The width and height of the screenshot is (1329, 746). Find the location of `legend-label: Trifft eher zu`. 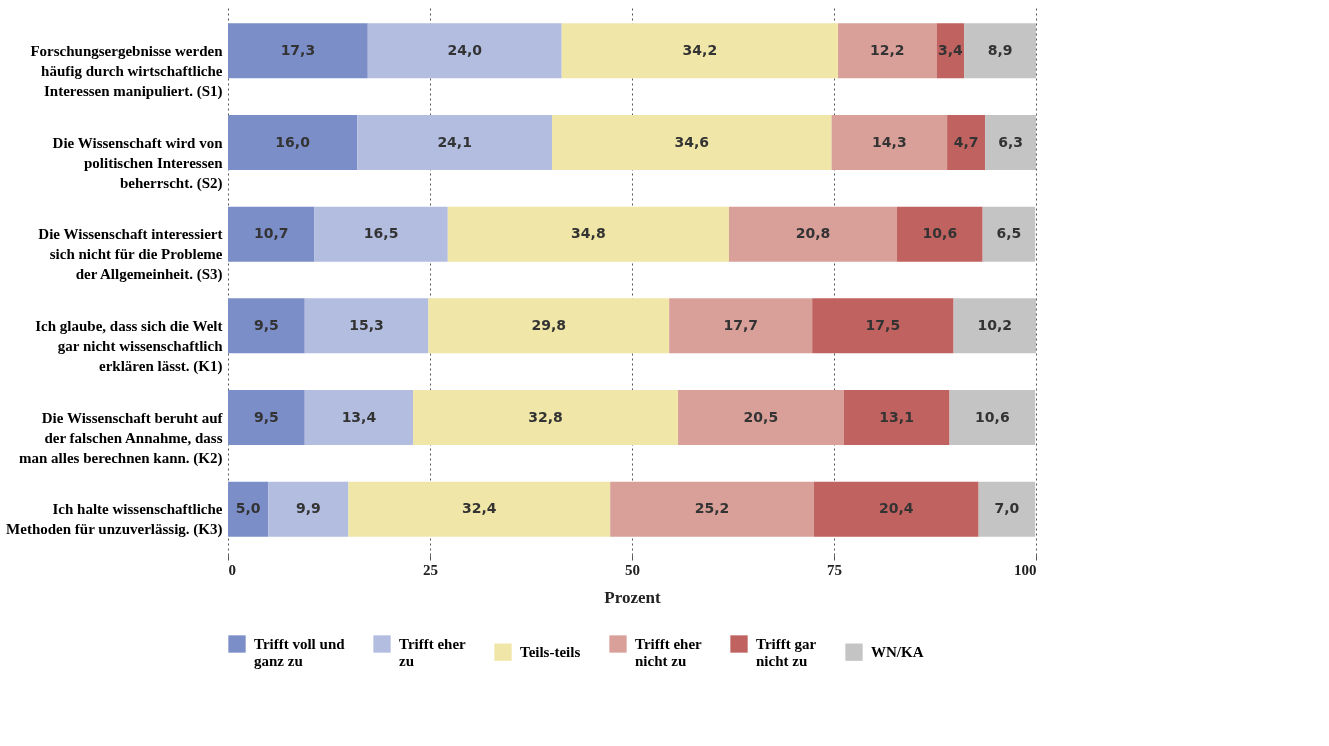

legend-label: Trifft eher zu is located at coordinates (433, 652).